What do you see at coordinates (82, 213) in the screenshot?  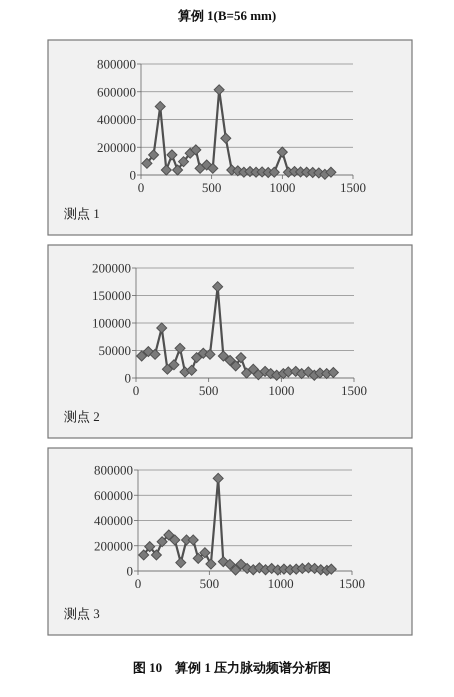 I see `text: 测点 1` at bounding box center [82, 213].